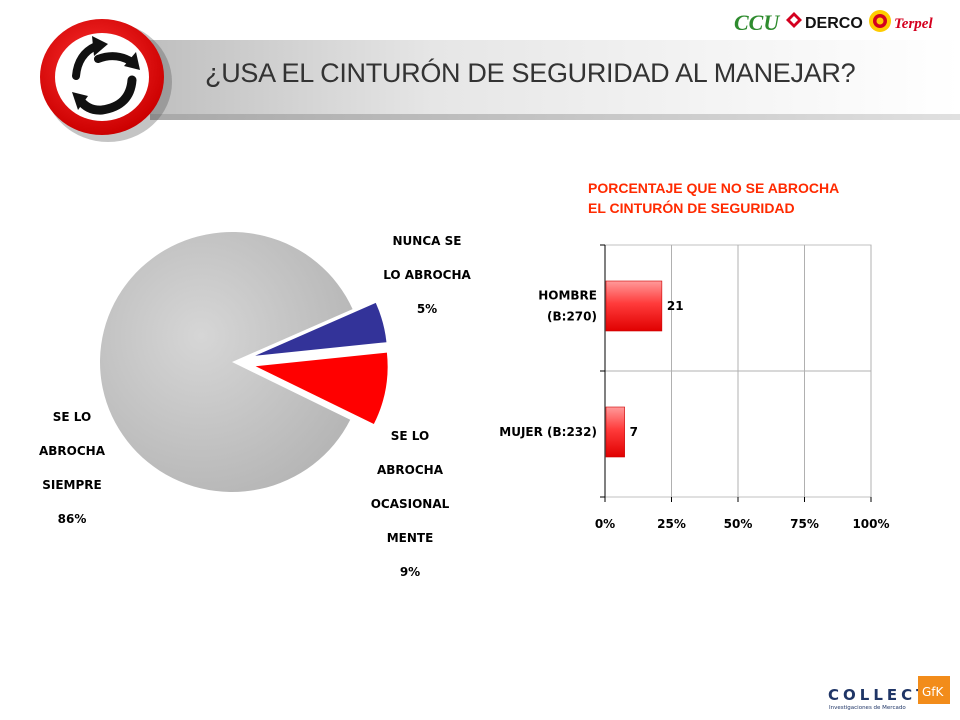  Describe the element at coordinates (738, 524) in the screenshot. I see `bar-x-tick-label-2: 50%` at that location.